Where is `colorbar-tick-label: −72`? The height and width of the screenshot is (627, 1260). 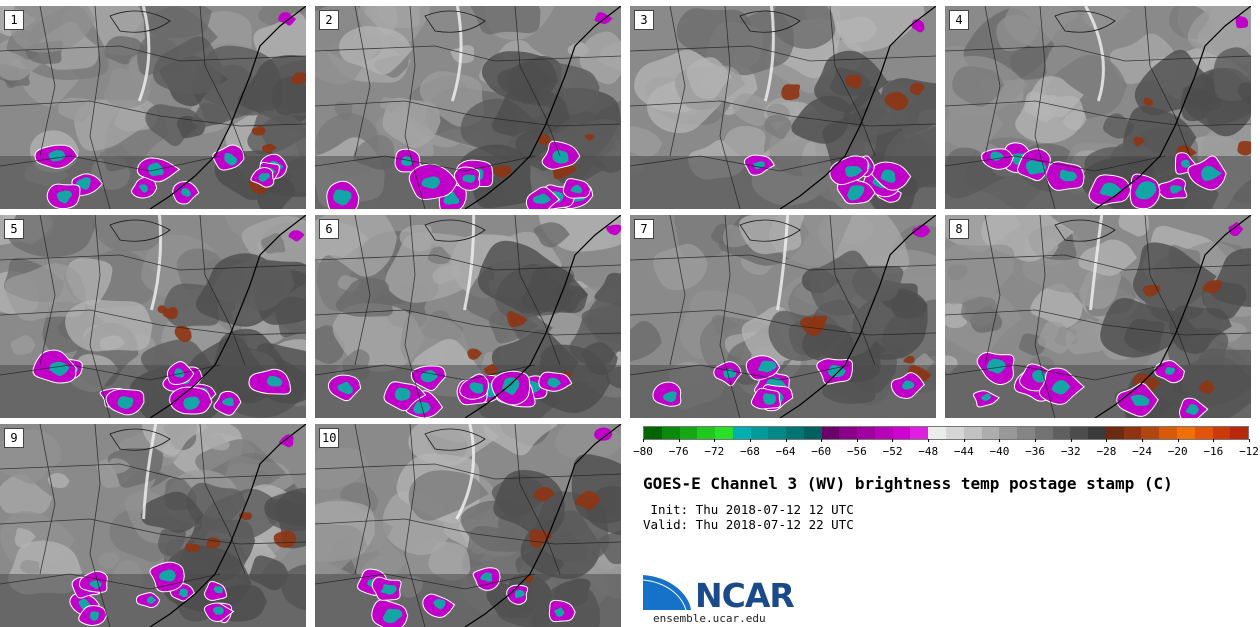 colorbar-tick-label: −72 is located at coordinates (714, 448).